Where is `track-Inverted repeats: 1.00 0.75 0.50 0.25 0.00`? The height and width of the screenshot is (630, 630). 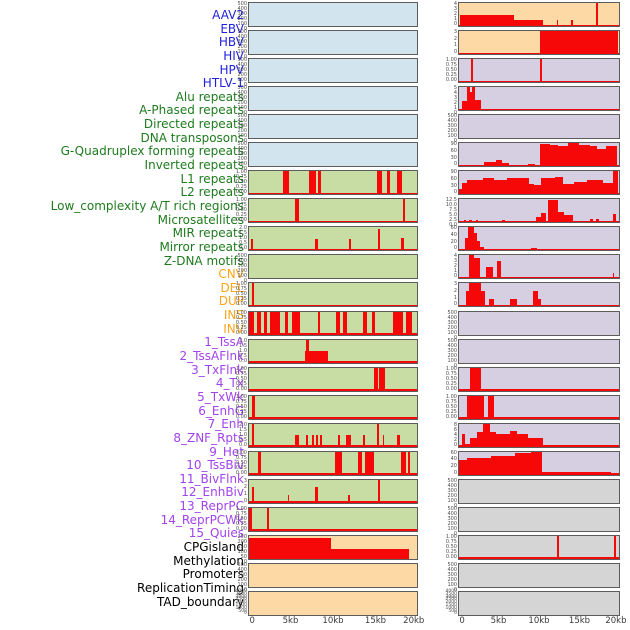
track-Inverted repeats: 1.00 0.75 0.50 0.25 0.00 is located at coordinates (327, 323).